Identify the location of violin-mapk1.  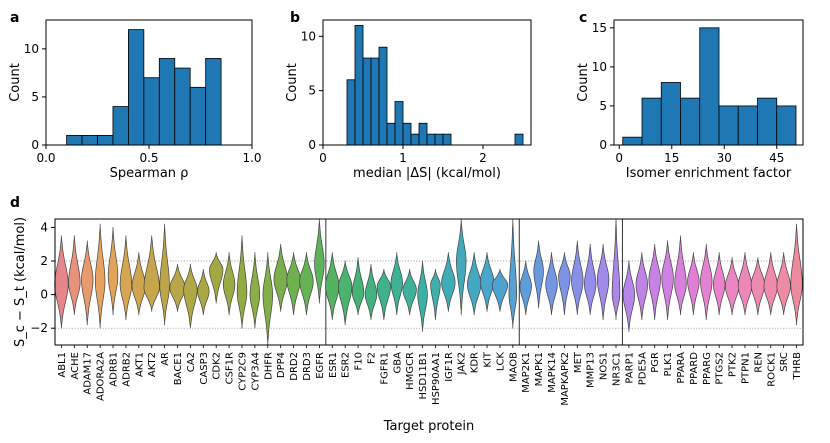
(538, 274).